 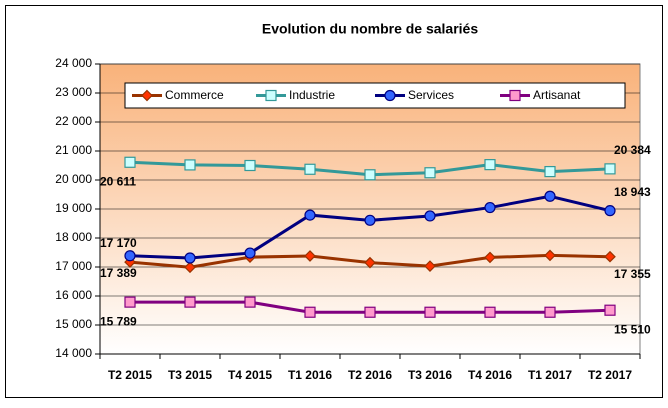 I want to click on data-label: 17 355, so click(x=632, y=274).